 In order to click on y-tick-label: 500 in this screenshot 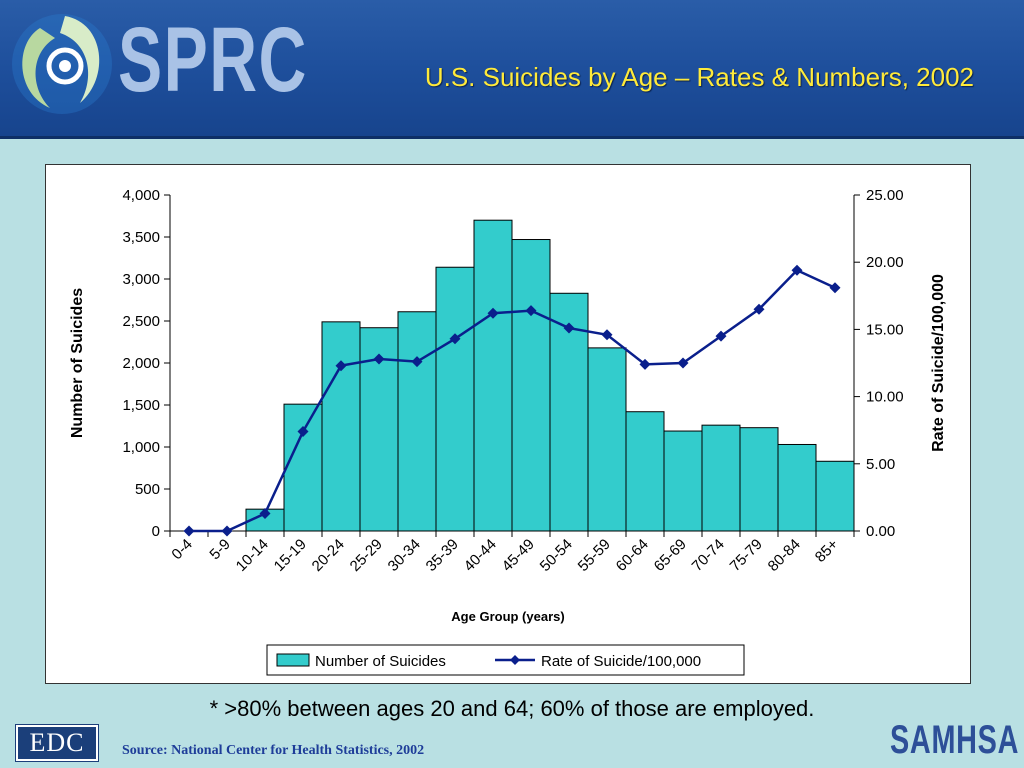, I will do `click(147, 489)`.